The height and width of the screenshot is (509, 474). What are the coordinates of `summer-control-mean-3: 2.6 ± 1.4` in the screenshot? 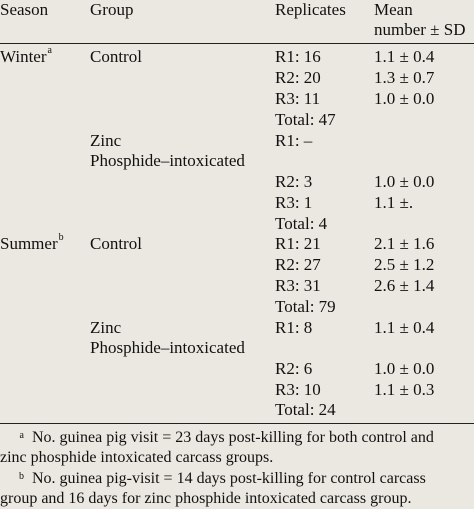 It's located at (404, 285).